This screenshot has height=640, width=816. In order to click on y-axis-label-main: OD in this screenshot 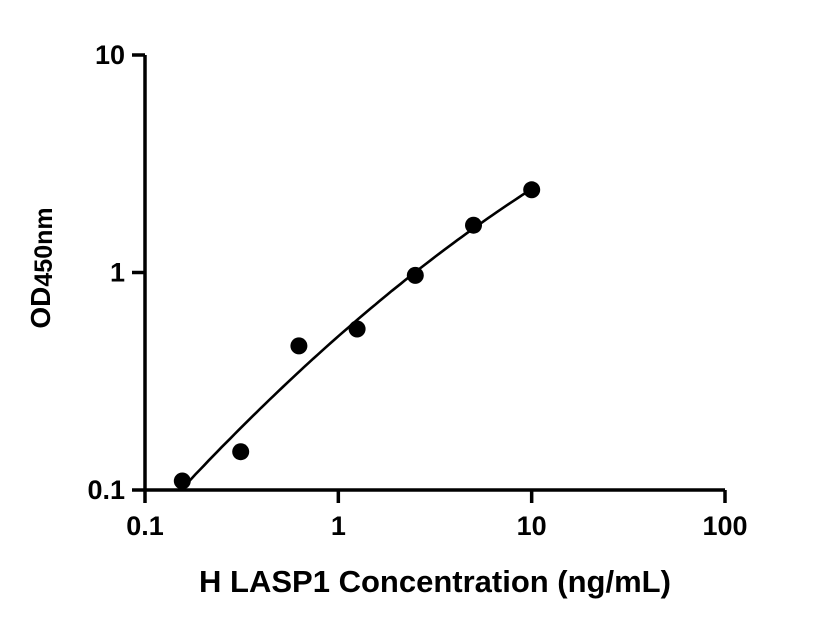, I will do `click(40, 308)`.